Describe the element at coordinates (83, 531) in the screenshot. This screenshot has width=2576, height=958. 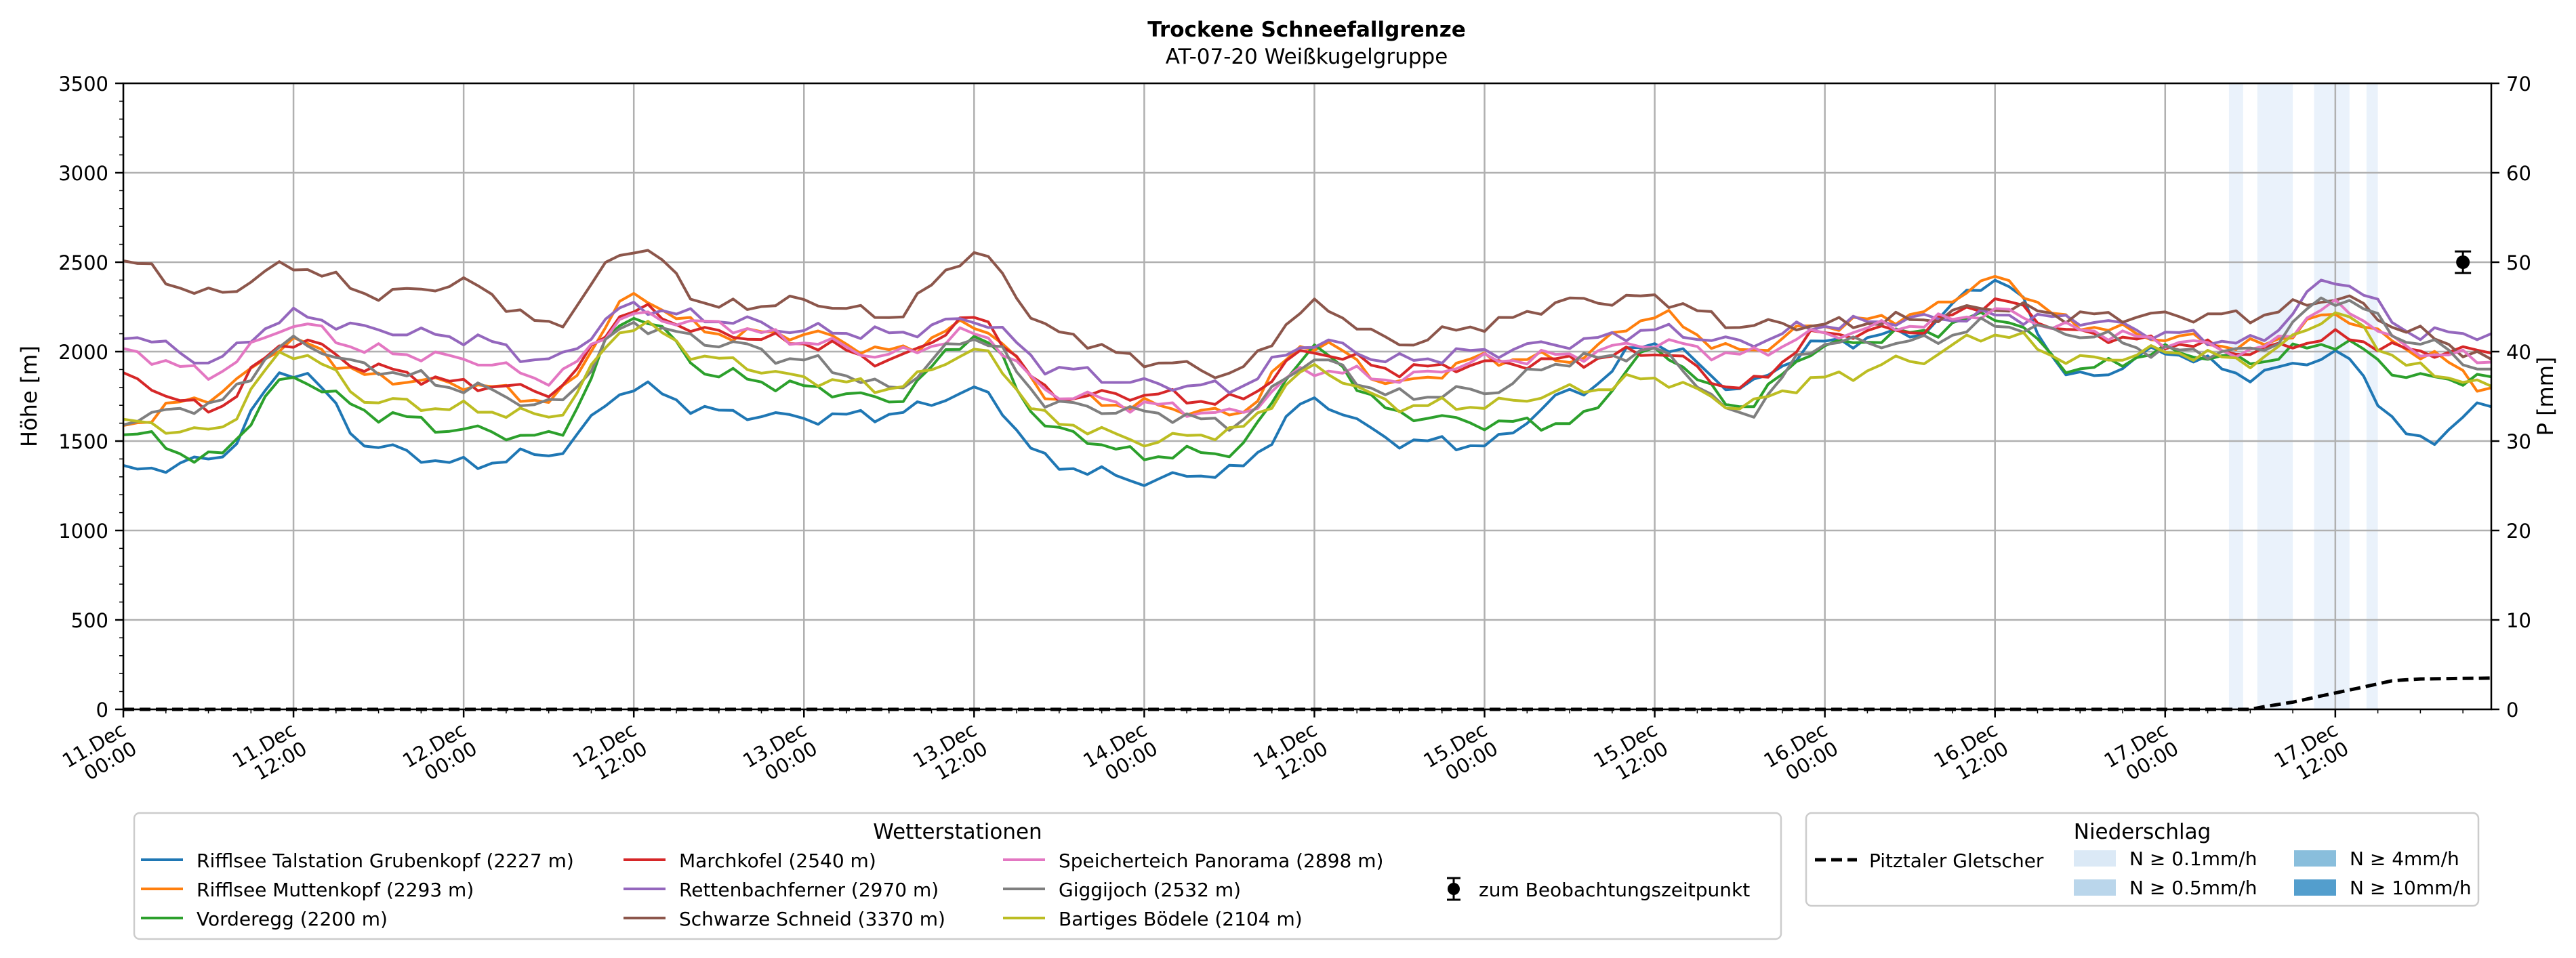
I see `y-tick-label-1000: 1000` at that location.